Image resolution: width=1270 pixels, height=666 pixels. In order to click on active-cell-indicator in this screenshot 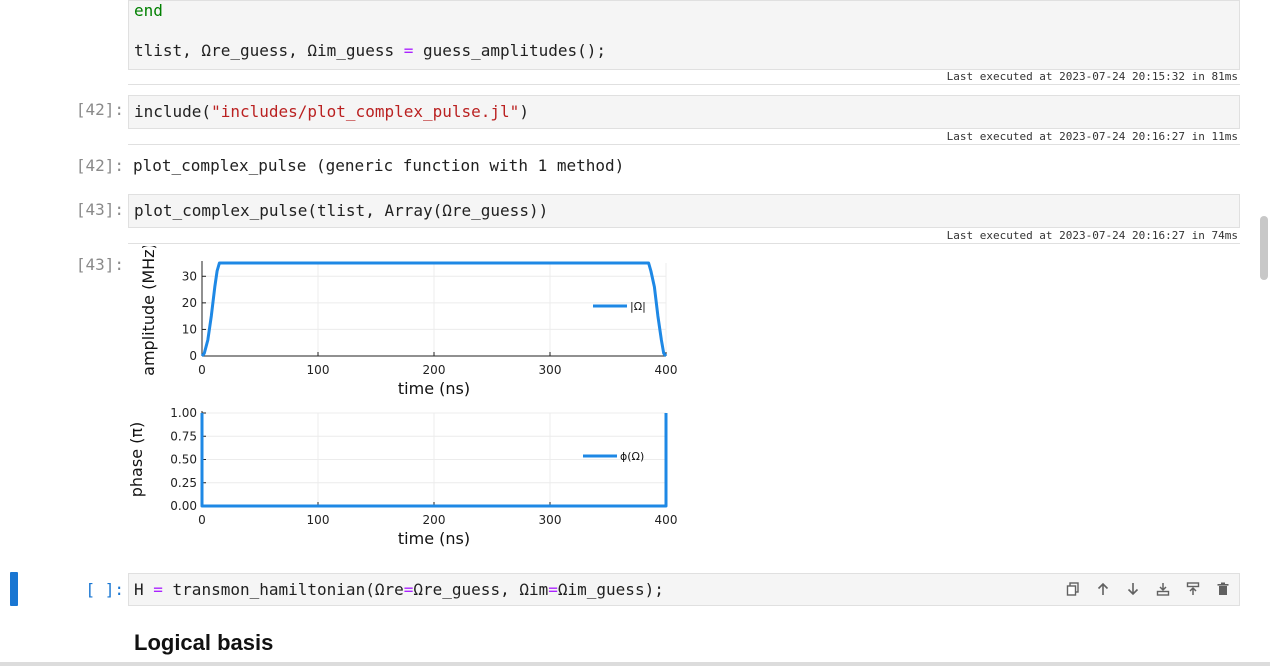, I will do `click(14, 589)`.